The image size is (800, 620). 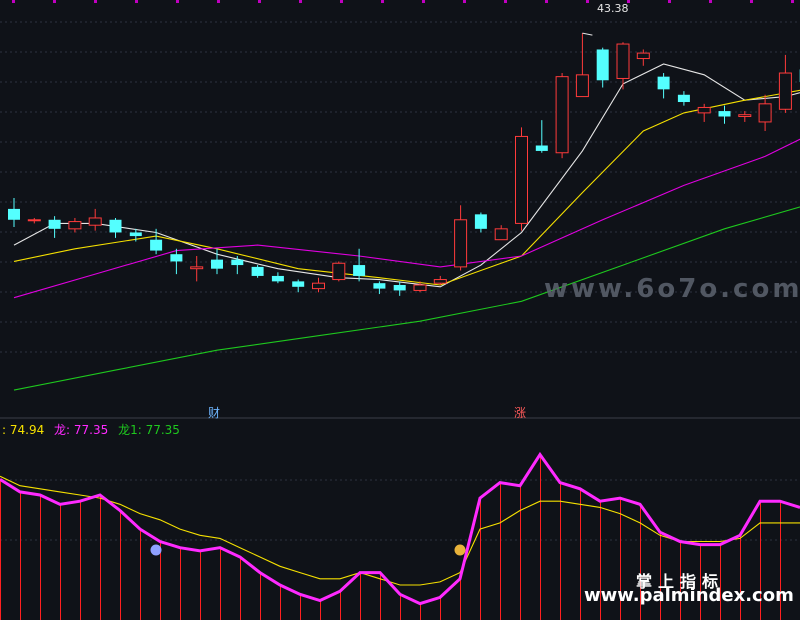 I want to click on money-bag-icon, so click(x=460, y=550).